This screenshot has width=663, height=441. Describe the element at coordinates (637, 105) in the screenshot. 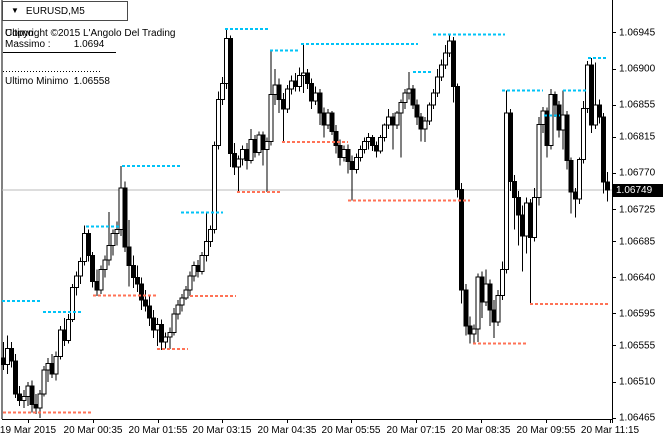

I see `price-axis-label: 1.06855` at that location.